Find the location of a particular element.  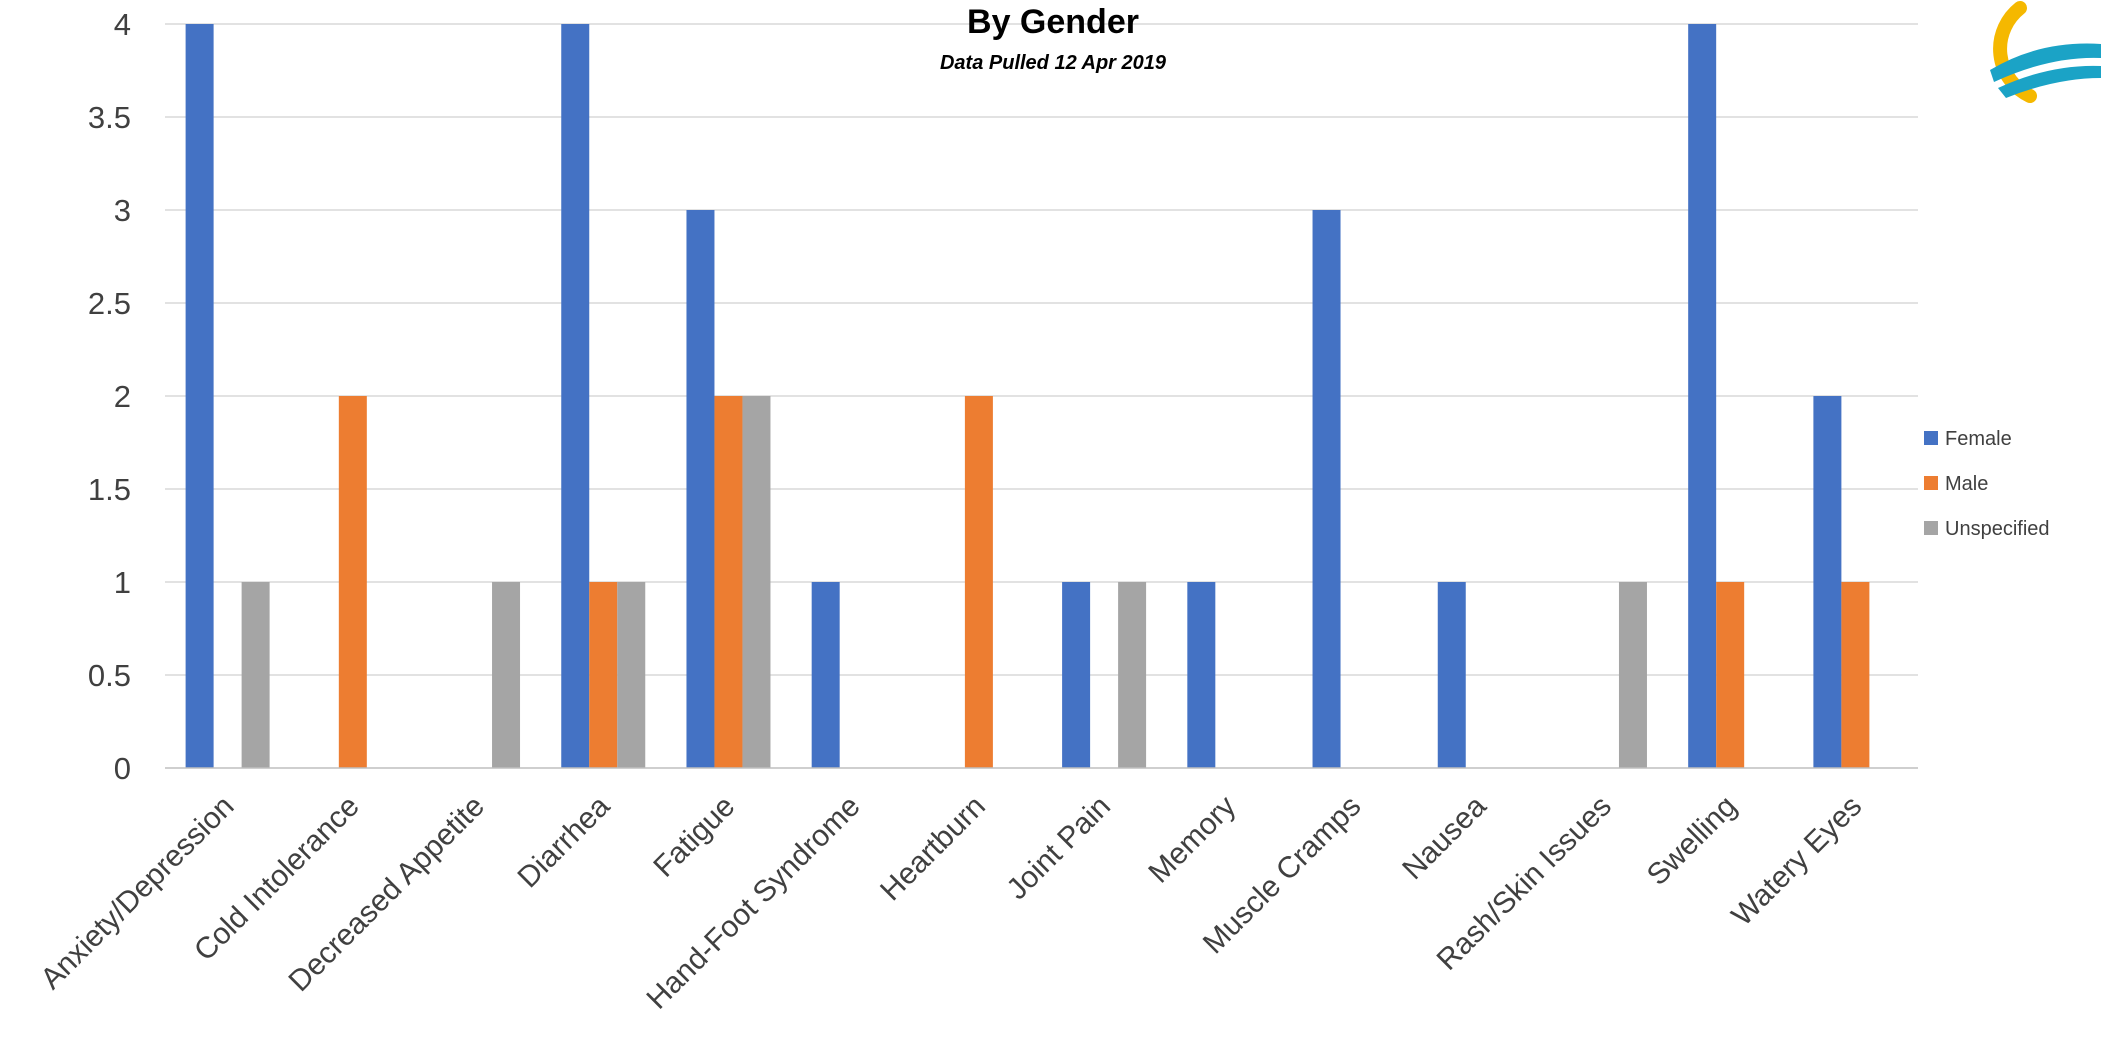

legend-swatch-unspecified is located at coordinates (1931, 528).